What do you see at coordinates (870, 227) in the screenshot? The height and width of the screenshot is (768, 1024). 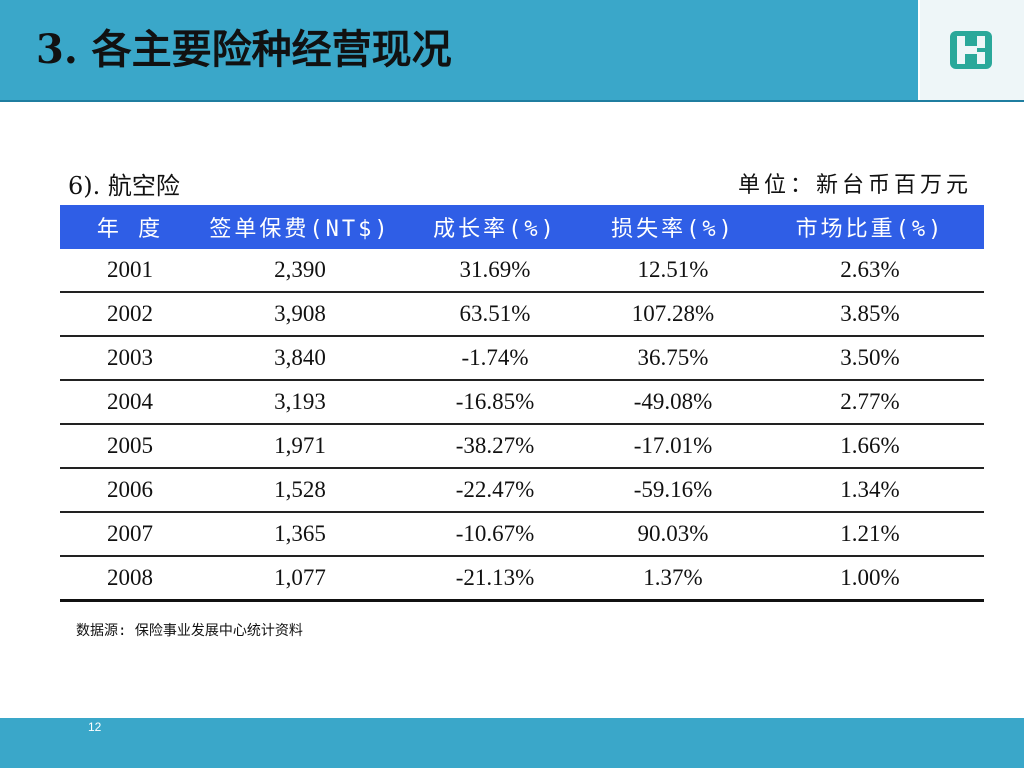 I see `column-header-share: 市场比重(%)` at bounding box center [870, 227].